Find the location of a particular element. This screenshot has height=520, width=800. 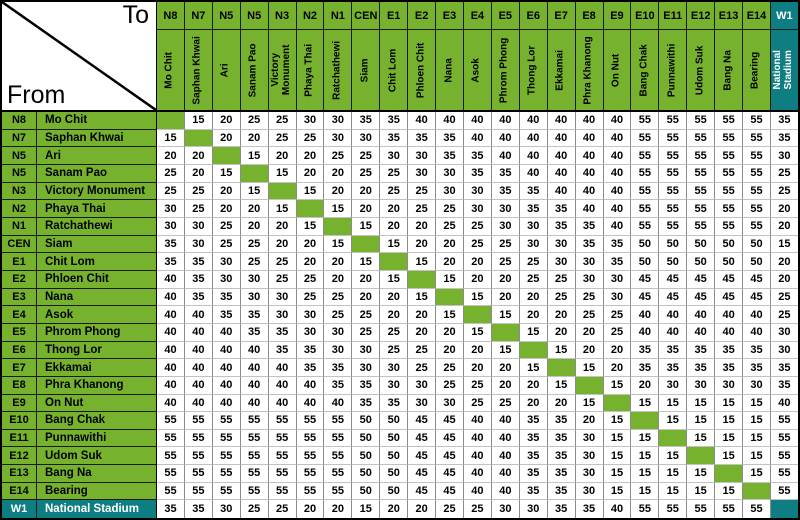

row-header-name: Phaya Thai is located at coordinates (97, 209).